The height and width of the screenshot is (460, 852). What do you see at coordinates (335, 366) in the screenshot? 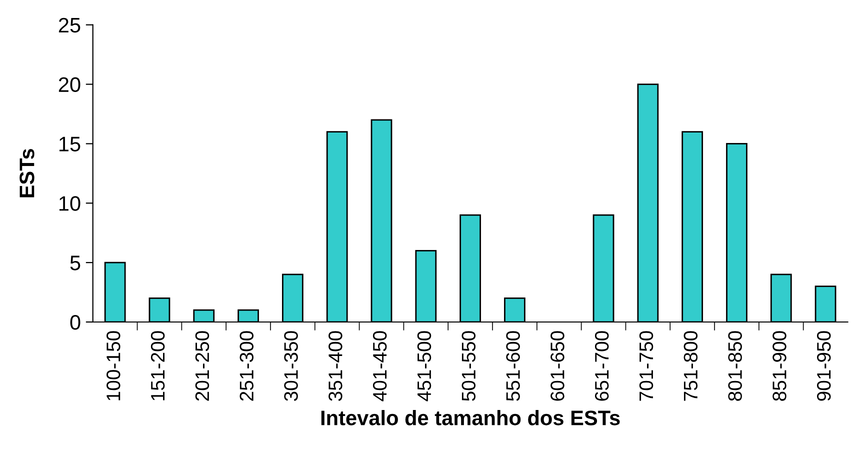
I see `x-tick-label: 351-400` at bounding box center [335, 366].